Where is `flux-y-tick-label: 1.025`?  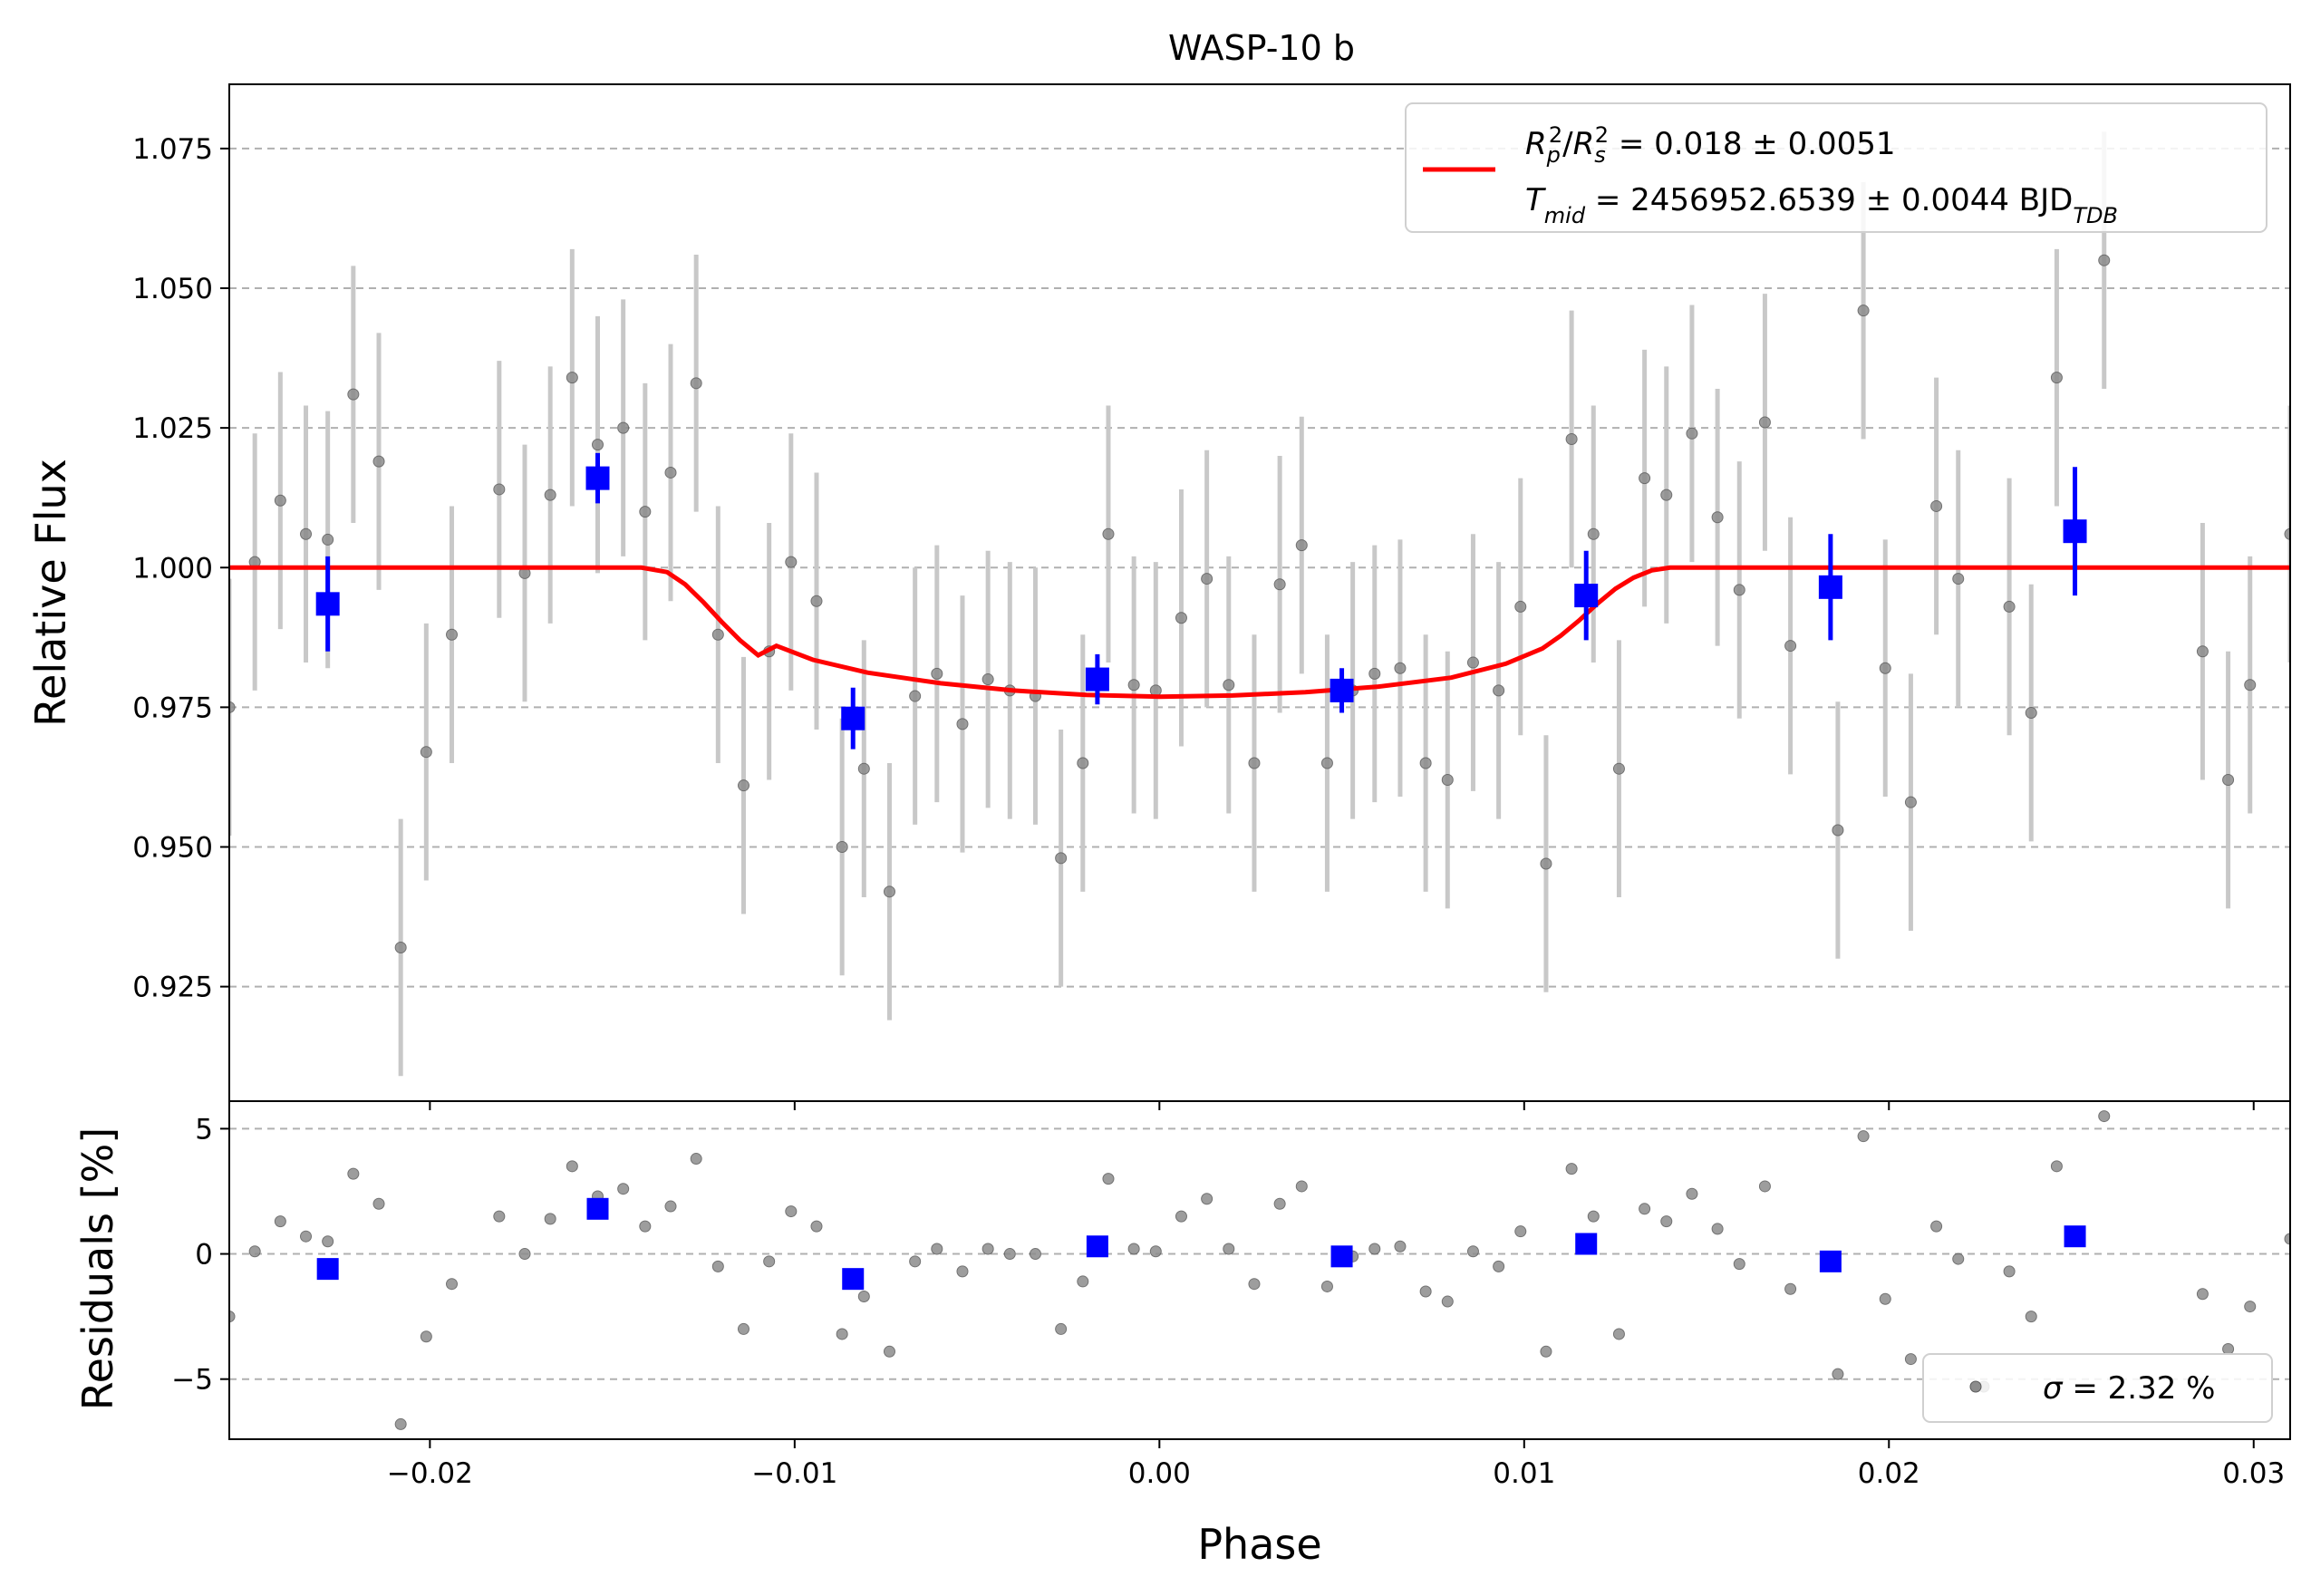
flux-y-tick-label: 1.025 is located at coordinates (172, 428).